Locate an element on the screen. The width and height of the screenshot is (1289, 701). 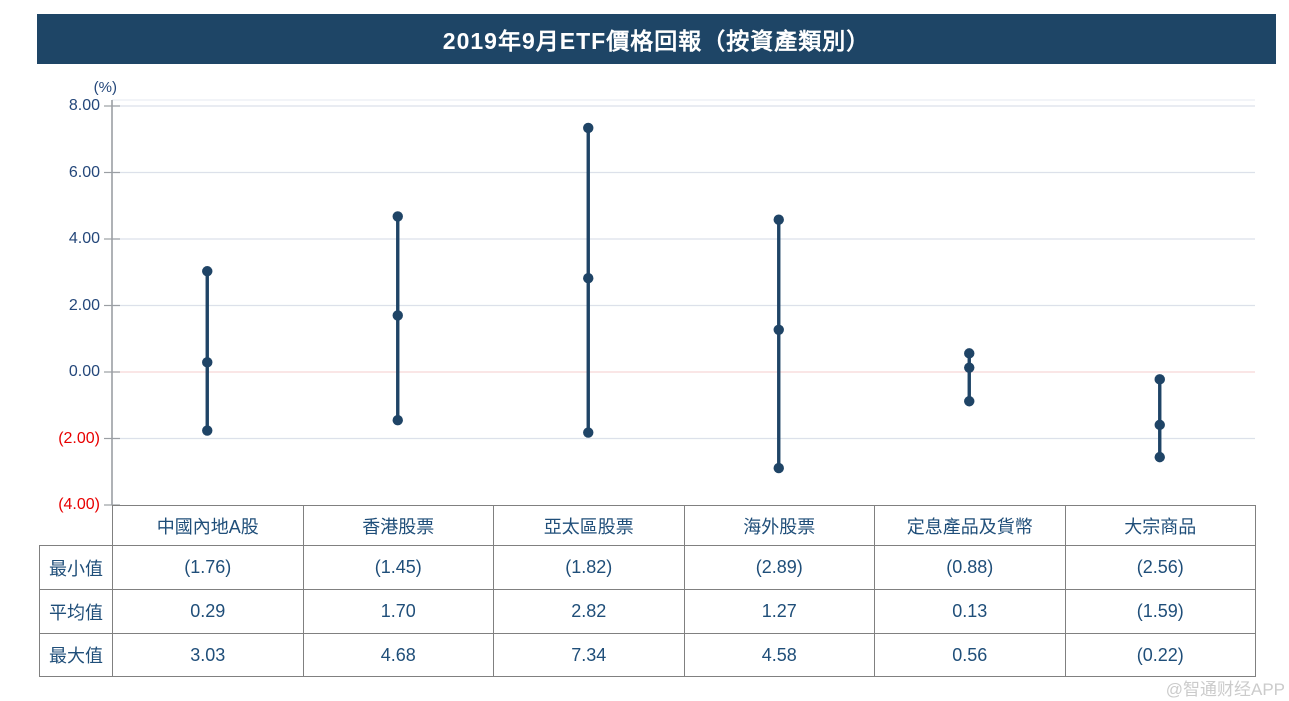
value-cell: 2.82 is located at coordinates (589, 611).